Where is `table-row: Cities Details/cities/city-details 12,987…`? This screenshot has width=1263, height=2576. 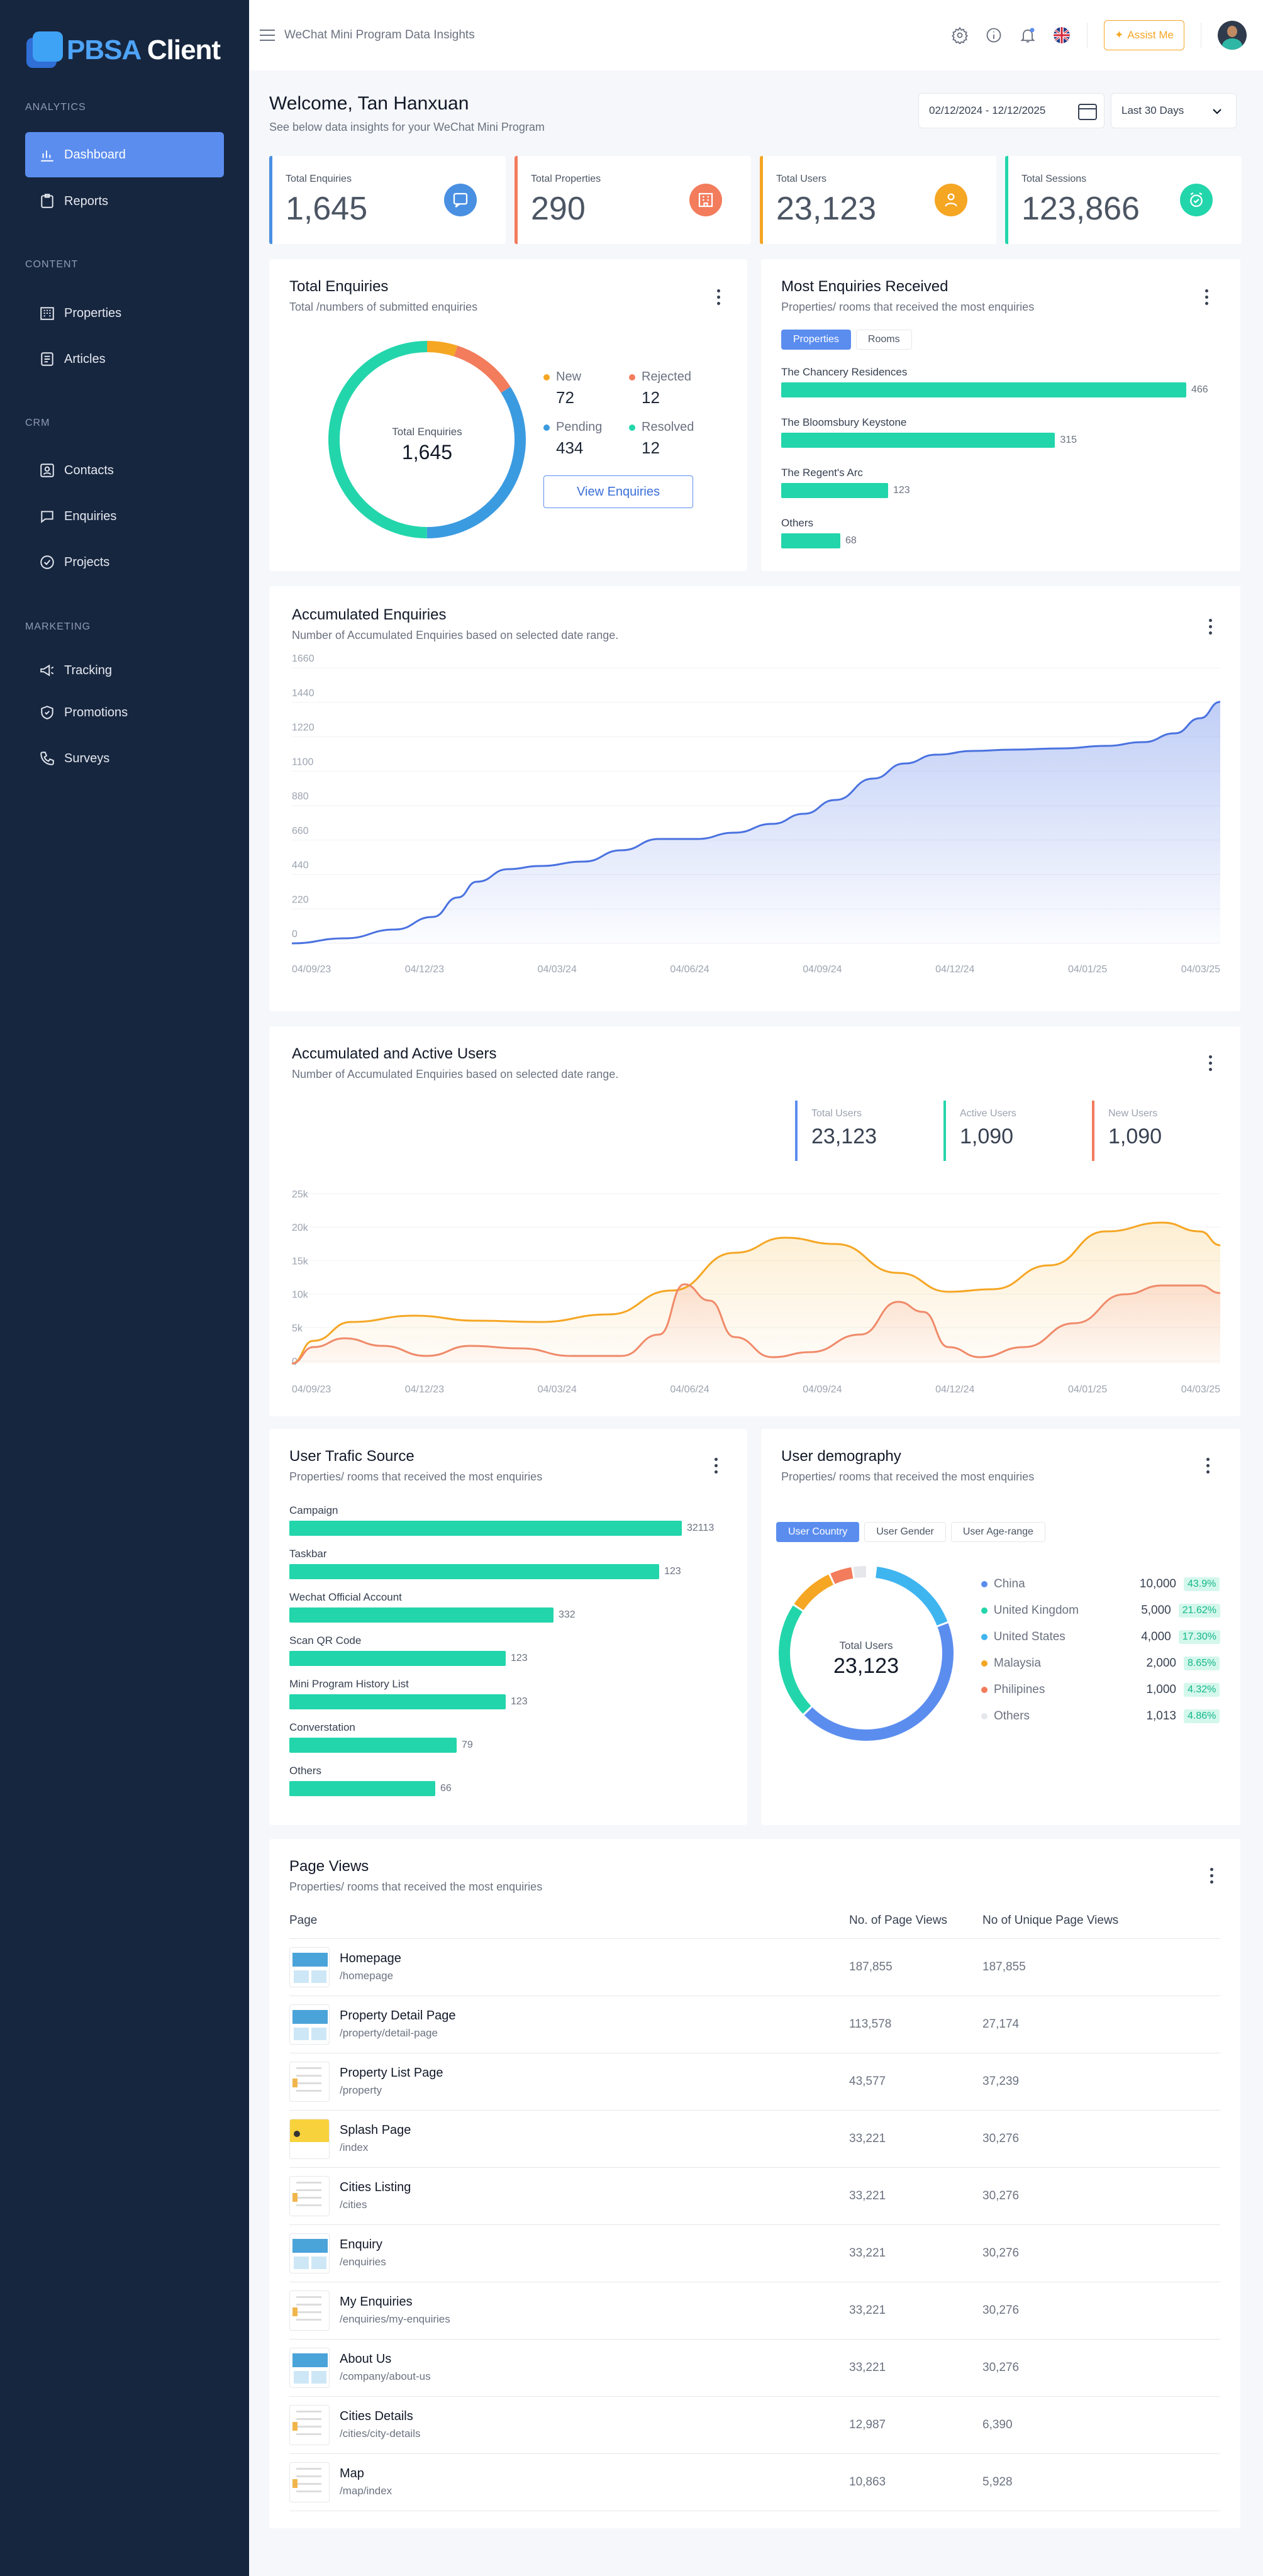 table-row: Cities Details/cities/city-details 12,987… is located at coordinates (754, 2425).